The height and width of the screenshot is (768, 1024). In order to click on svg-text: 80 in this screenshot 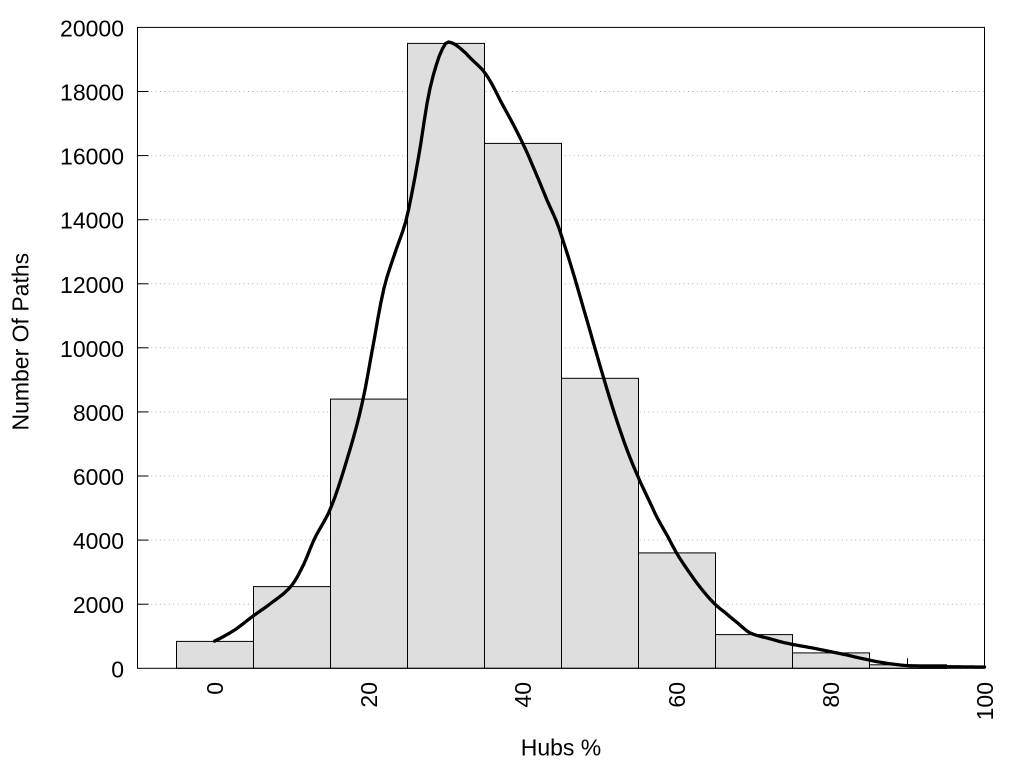, I will do `click(831, 695)`.